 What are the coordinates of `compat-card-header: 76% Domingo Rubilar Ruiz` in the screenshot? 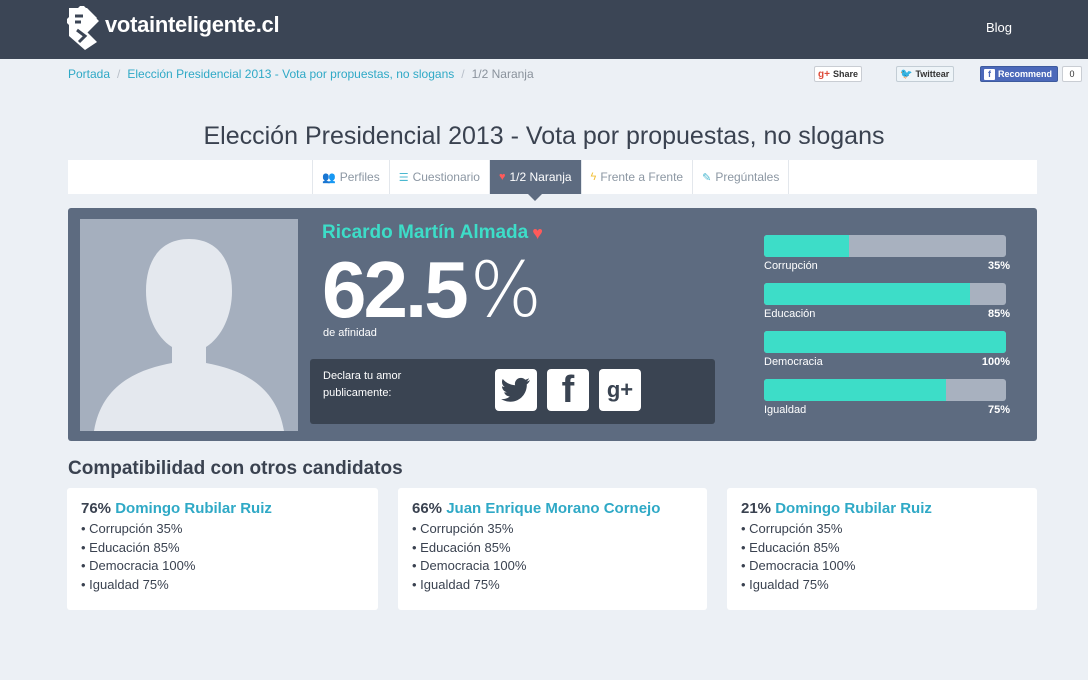 It's located at (176, 508).